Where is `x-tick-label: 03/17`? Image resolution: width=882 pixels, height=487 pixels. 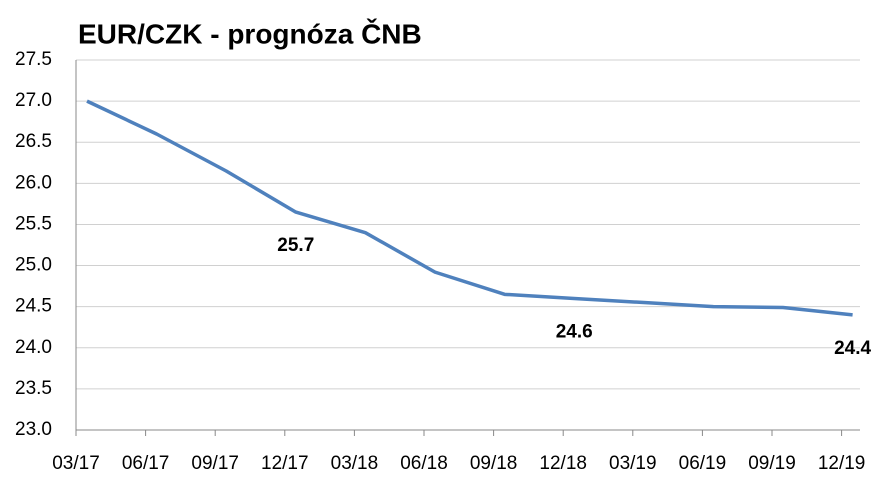 x-tick-label: 03/17 is located at coordinates (76, 463).